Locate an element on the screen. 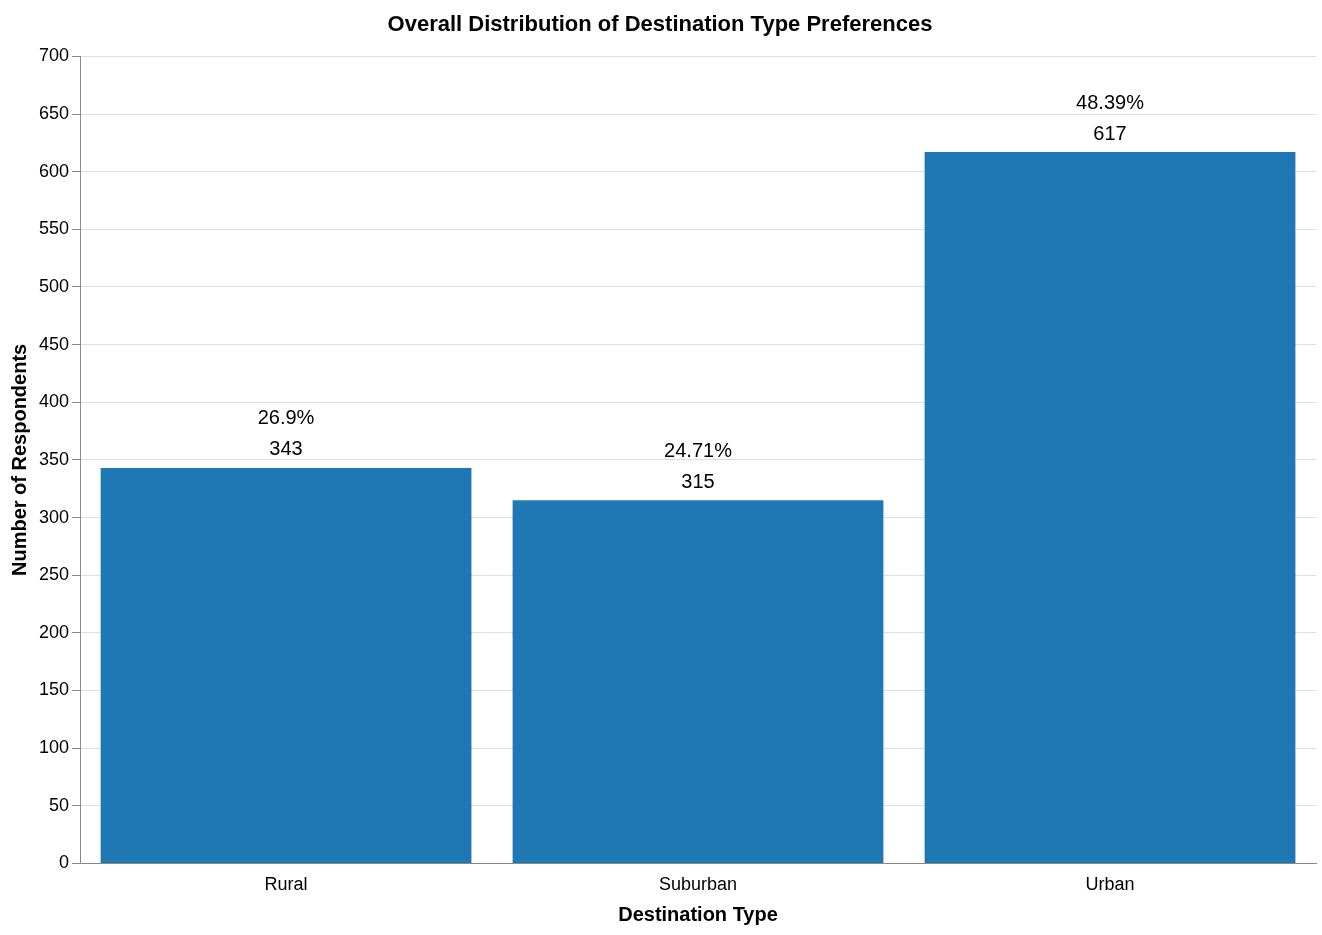 The height and width of the screenshot is (935, 1322). data-label: 617 is located at coordinates (1110, 132).